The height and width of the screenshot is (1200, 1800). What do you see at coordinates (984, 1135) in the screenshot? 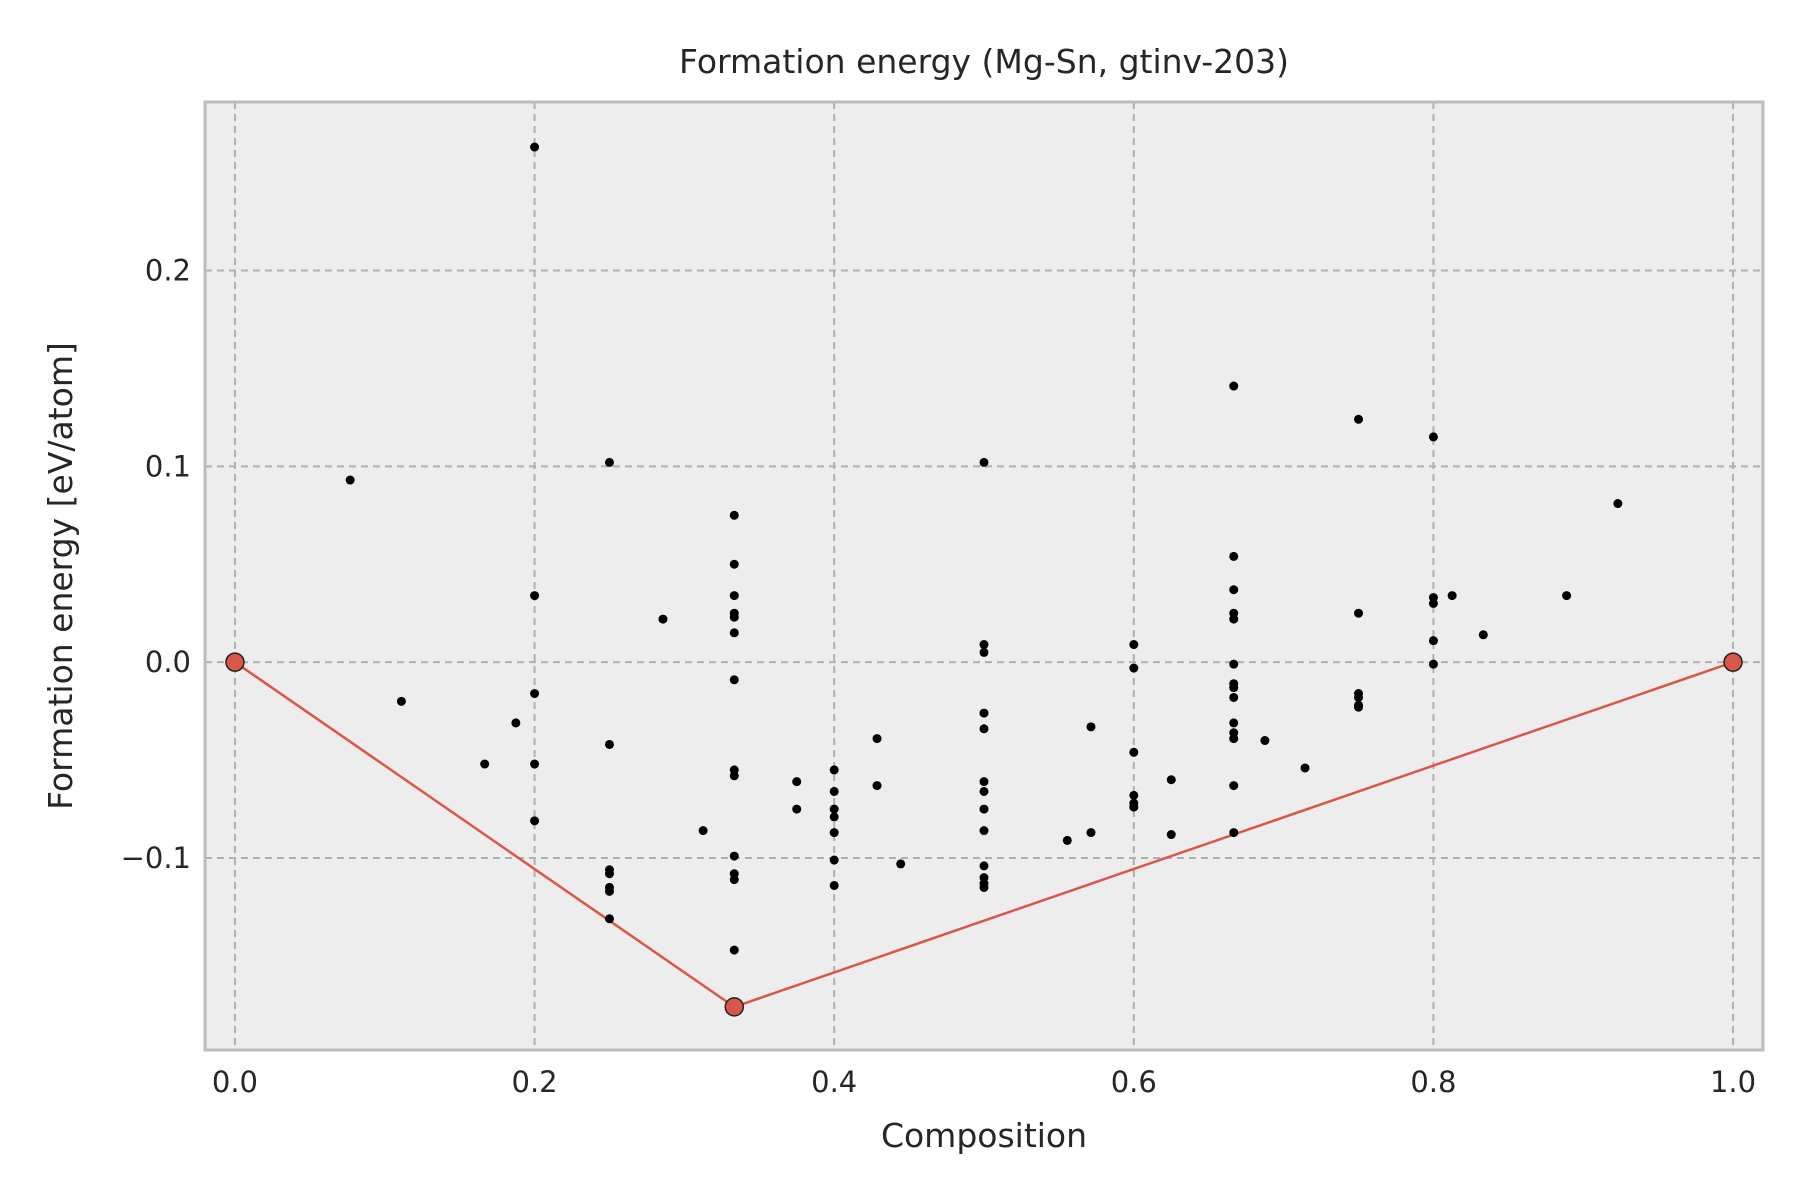
I see `x-axis-label: Composition` at bounding box center [984, 1135].